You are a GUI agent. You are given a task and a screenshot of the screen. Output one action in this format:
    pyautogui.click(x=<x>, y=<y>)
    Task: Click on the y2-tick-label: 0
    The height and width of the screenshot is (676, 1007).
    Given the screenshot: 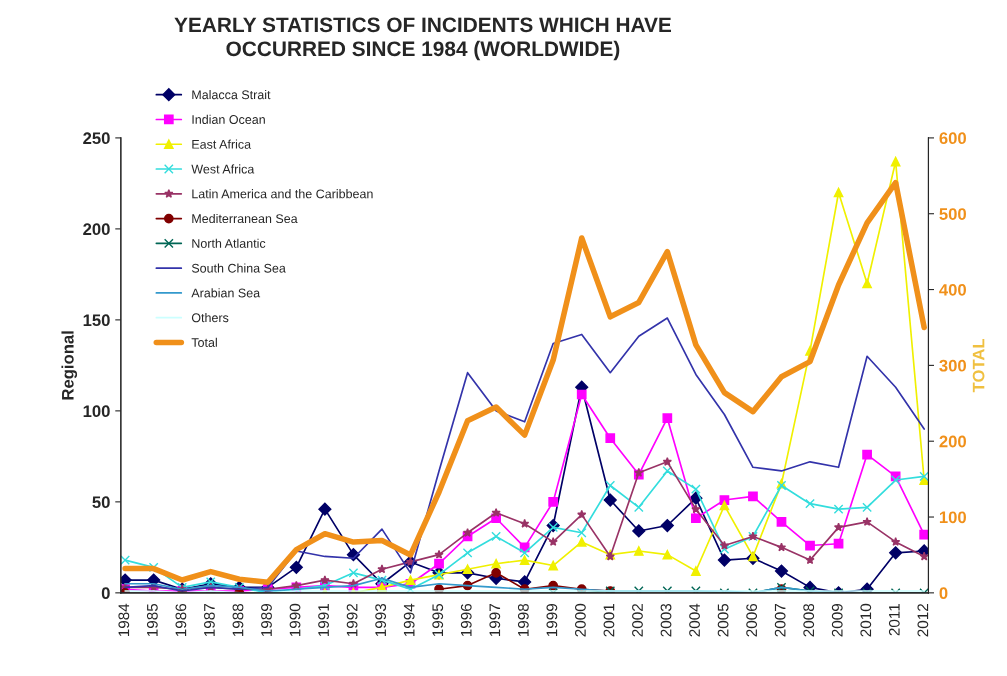 What is the action you would take?
    pyautogui.click(x=943, y=593)
    